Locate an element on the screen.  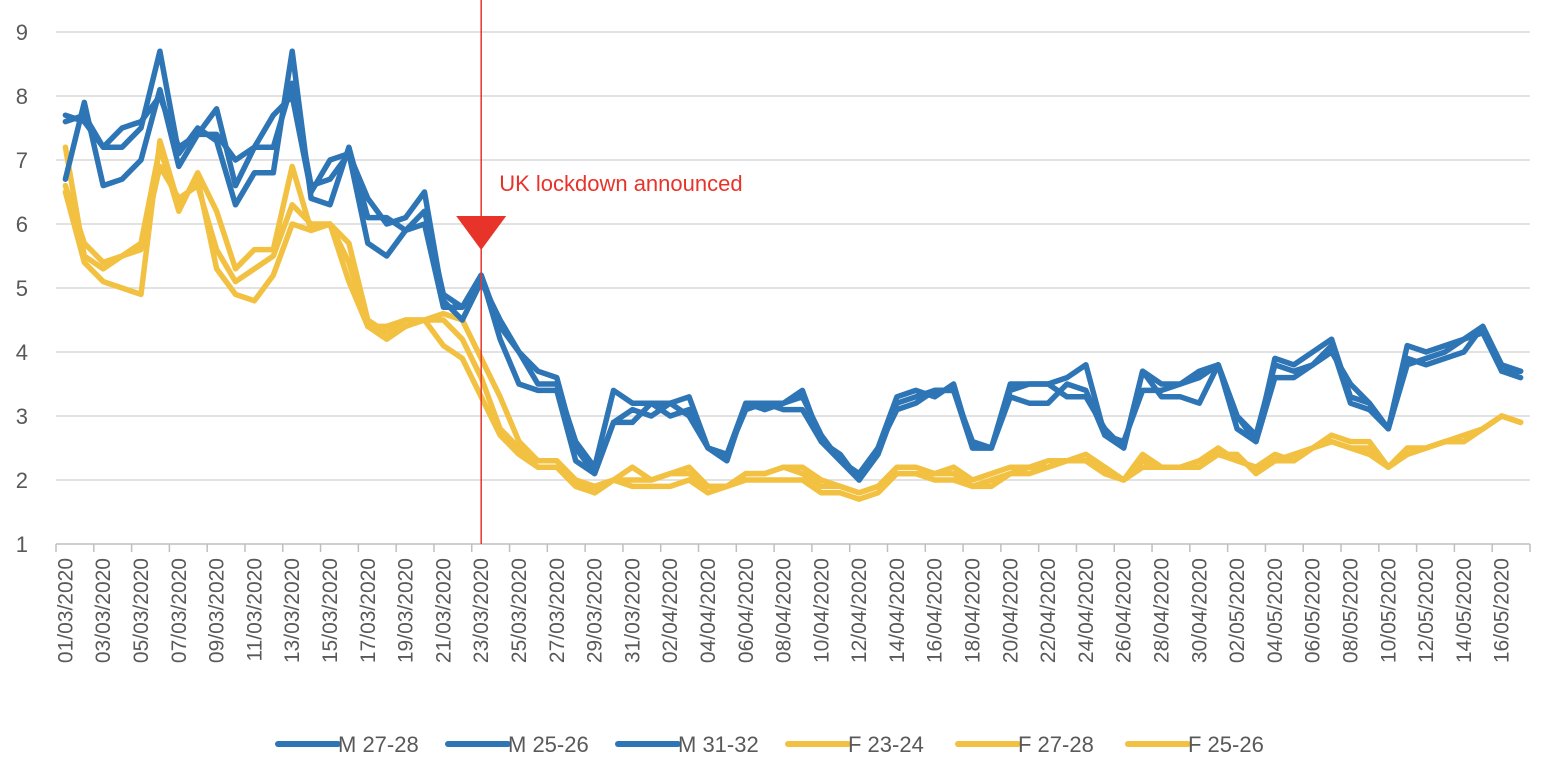
lockdown-marker-triangle is located at coordinates (481, 233).